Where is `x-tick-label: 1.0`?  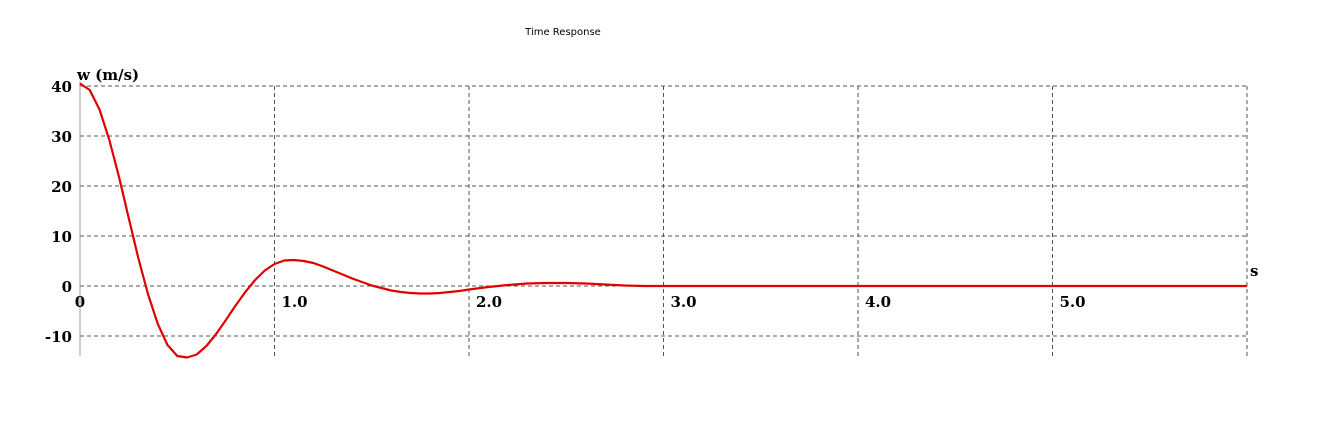 x-tick-label: 1.0 is located at coordinates (294, 302).